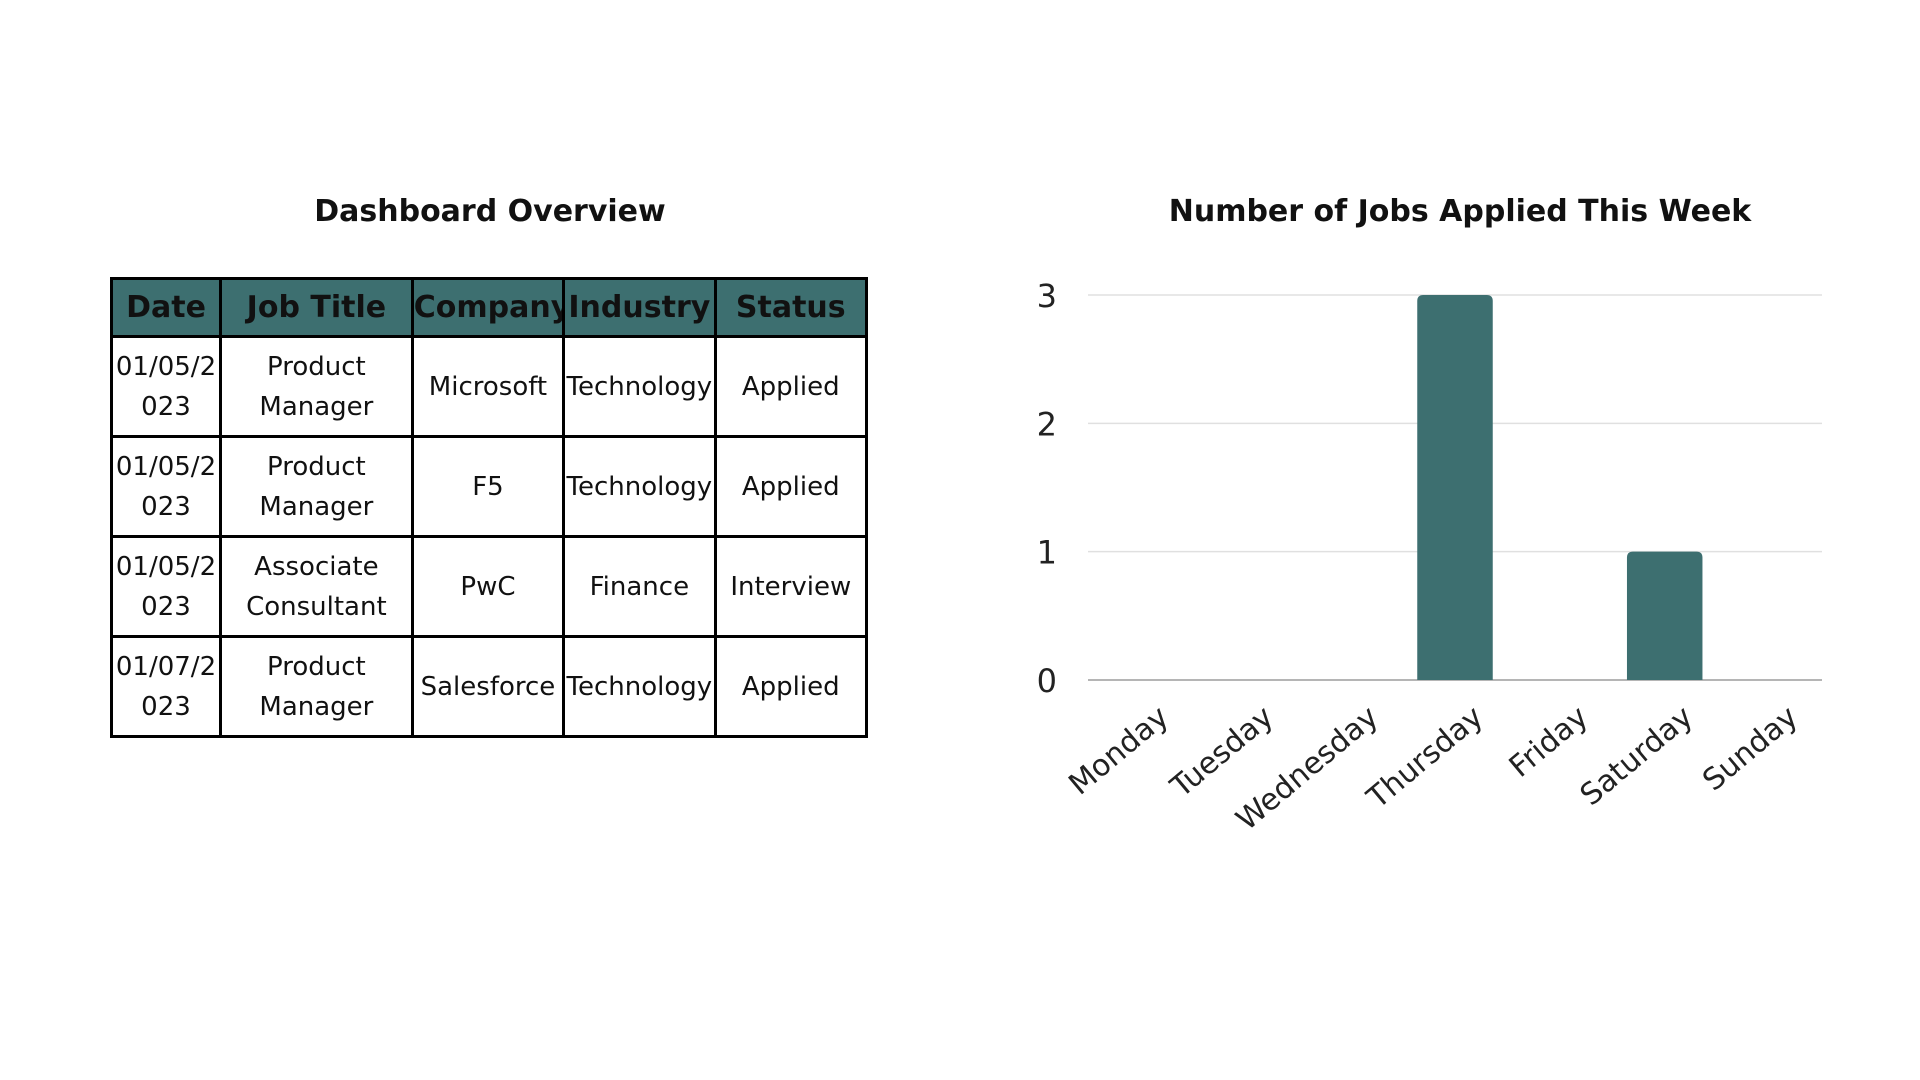 The height and width of the screenshot is (1080, 1920). What do you see at coordinates (1460, 211) in the screenshot?
I see `chart-title: Number of Jobs Applied This Week` at bounding box center [1460, 211].